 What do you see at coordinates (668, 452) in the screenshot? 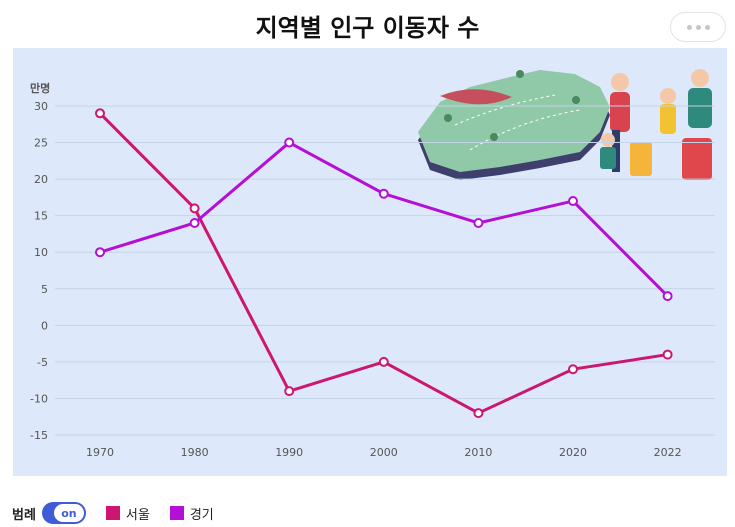
I see `x-tick-label: 2022` at bounding box center [668, 452].